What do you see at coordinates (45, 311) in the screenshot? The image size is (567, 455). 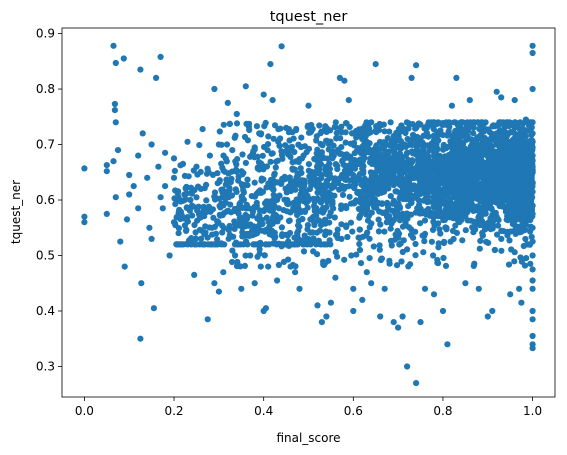 I see `y-tick-label: 0.4` at bounding box center [45, 311].